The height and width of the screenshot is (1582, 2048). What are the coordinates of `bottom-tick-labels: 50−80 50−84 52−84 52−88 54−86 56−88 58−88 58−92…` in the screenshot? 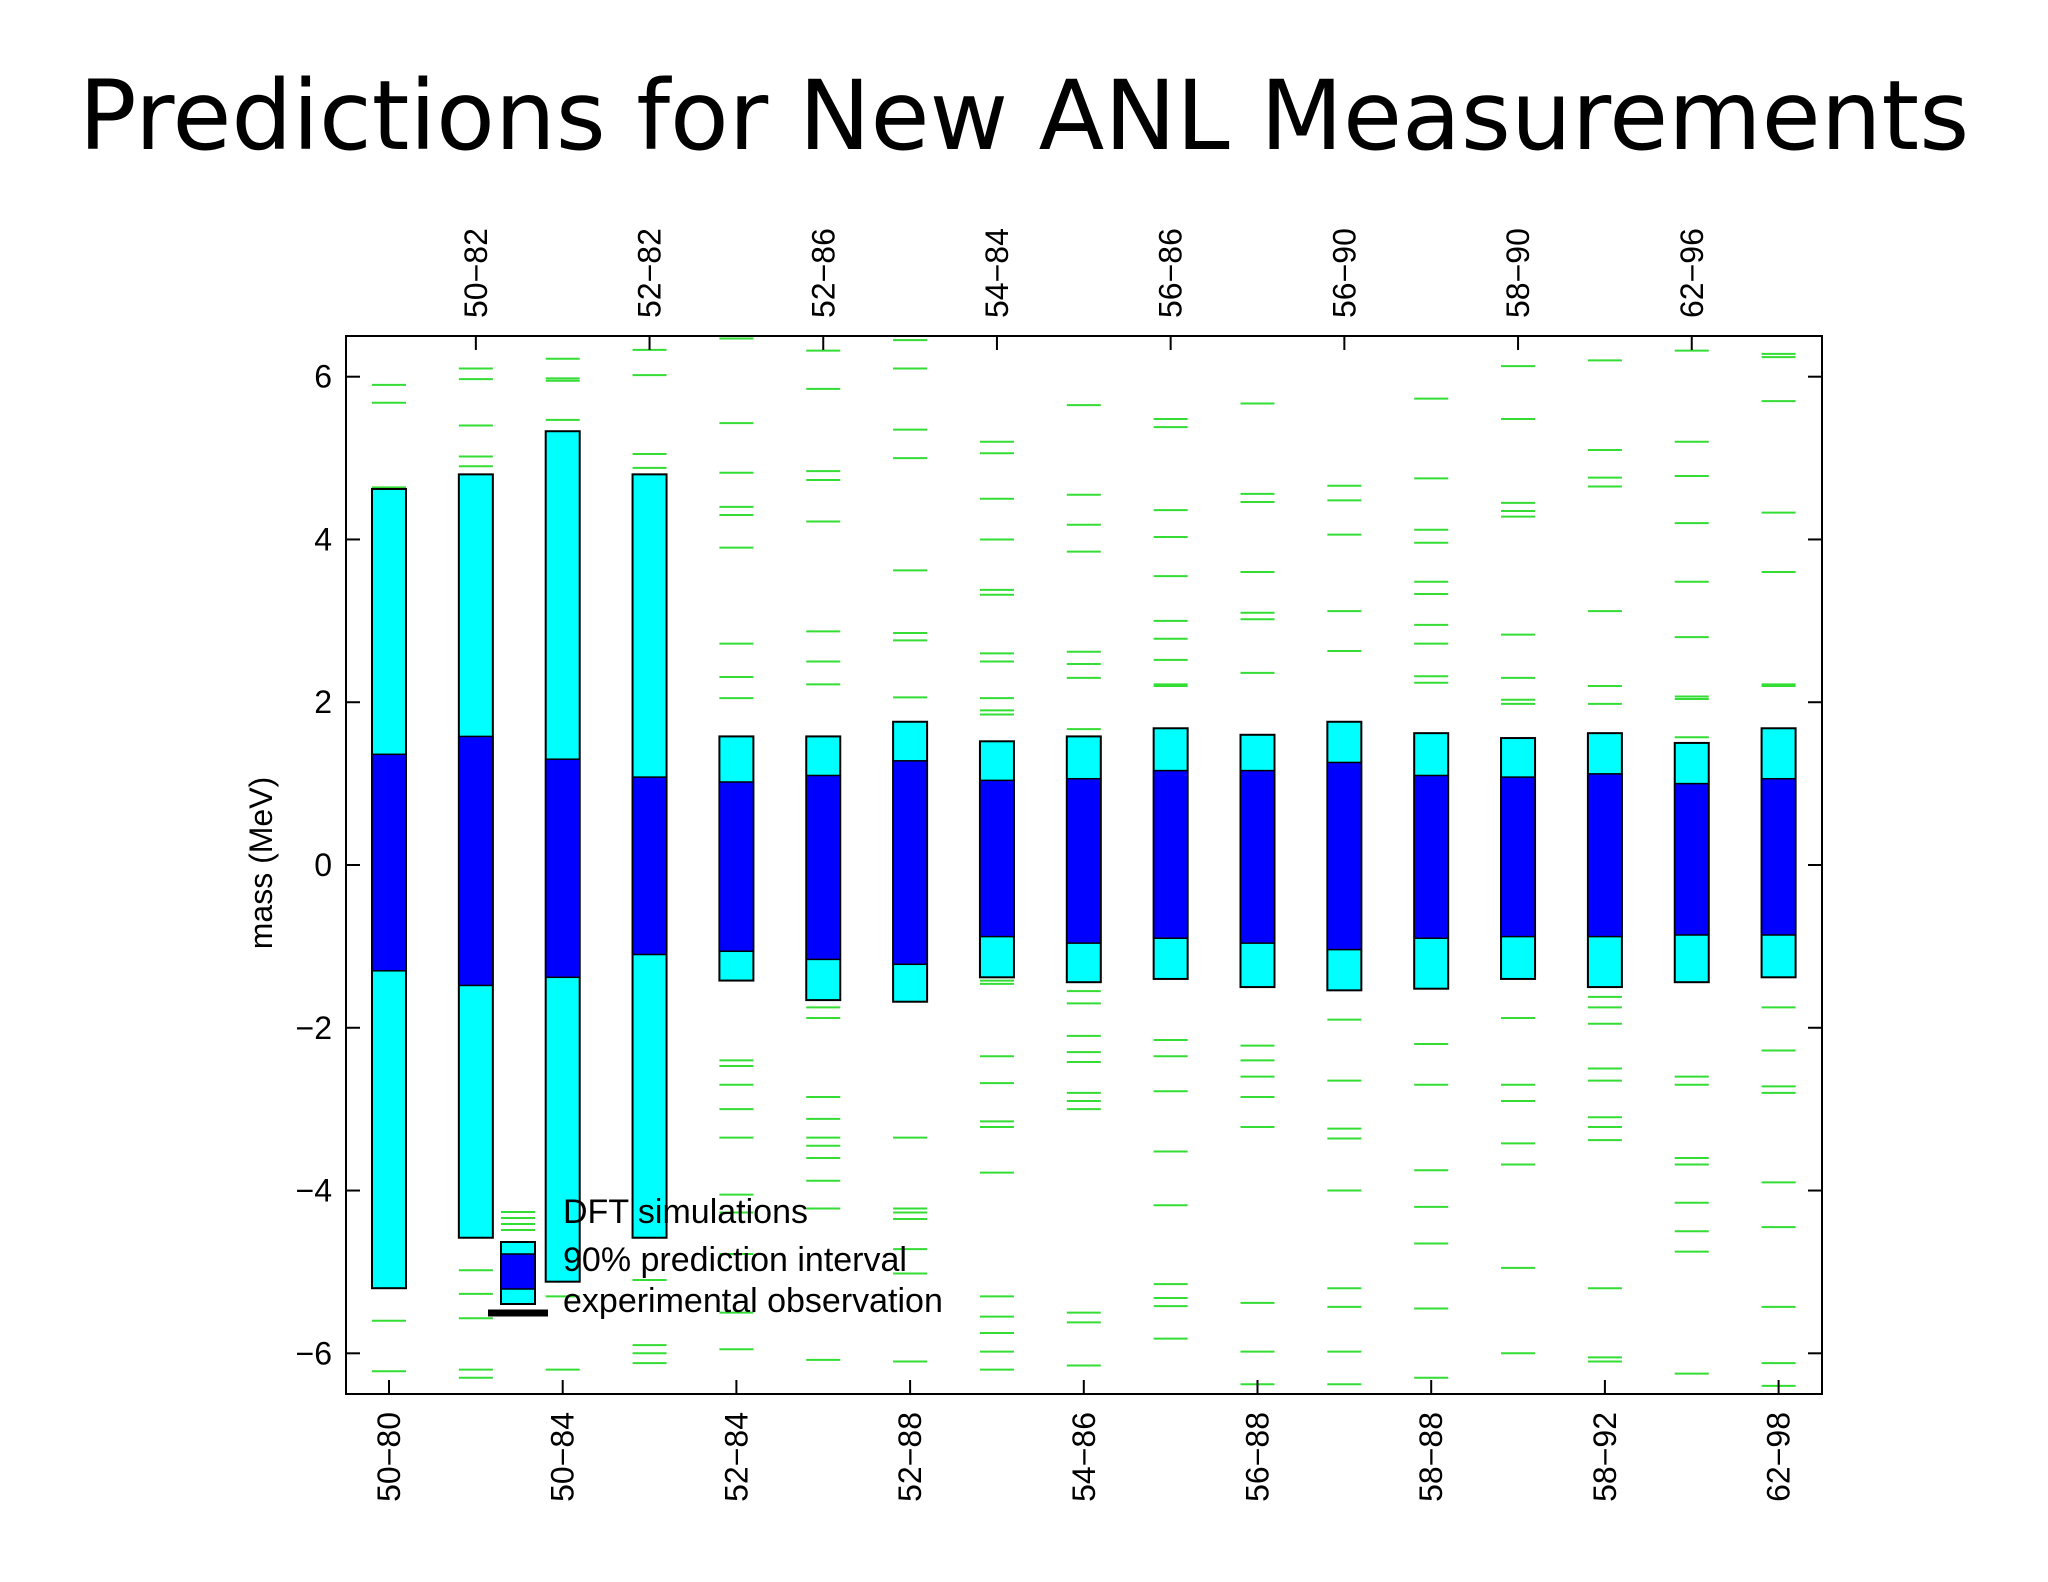 It's located at (1084, 1457).